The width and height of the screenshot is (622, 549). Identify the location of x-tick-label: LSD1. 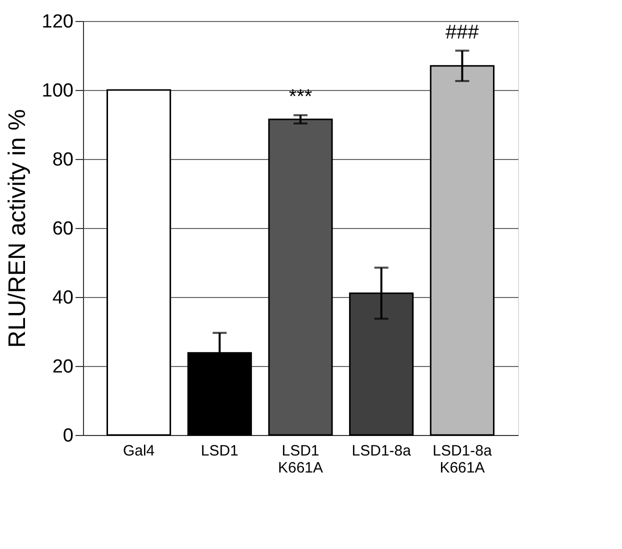
(219, 451).